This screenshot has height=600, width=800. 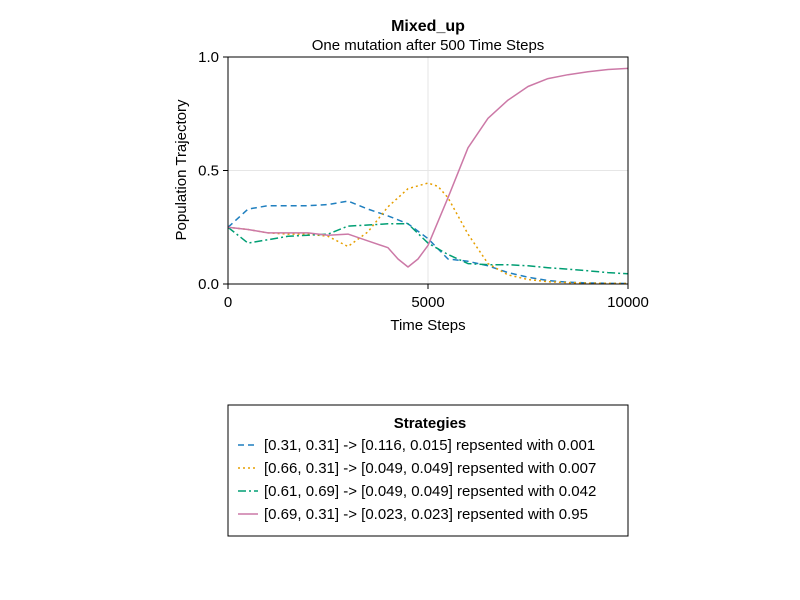 I want to click on legend-title: Strategies, so click(x=430, y=423).